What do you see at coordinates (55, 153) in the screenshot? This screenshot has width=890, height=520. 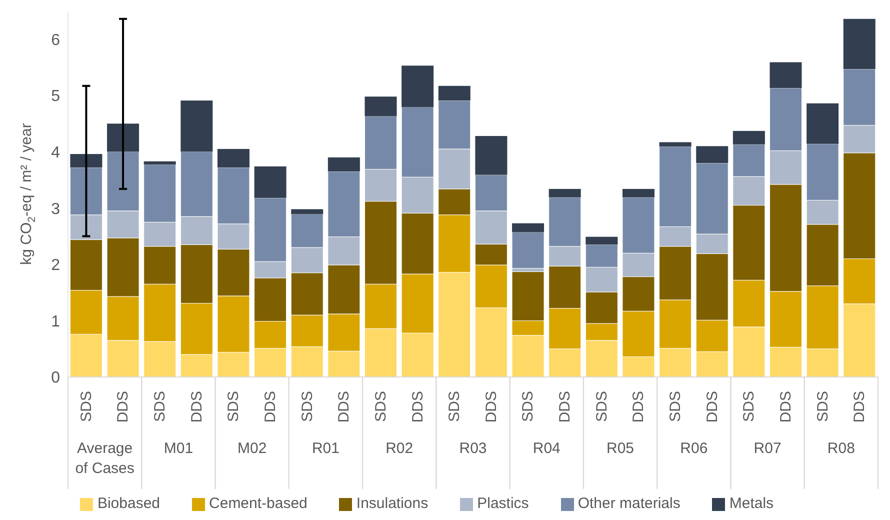 I see `y-tick-label: 4` at bounding box center [55, 153].